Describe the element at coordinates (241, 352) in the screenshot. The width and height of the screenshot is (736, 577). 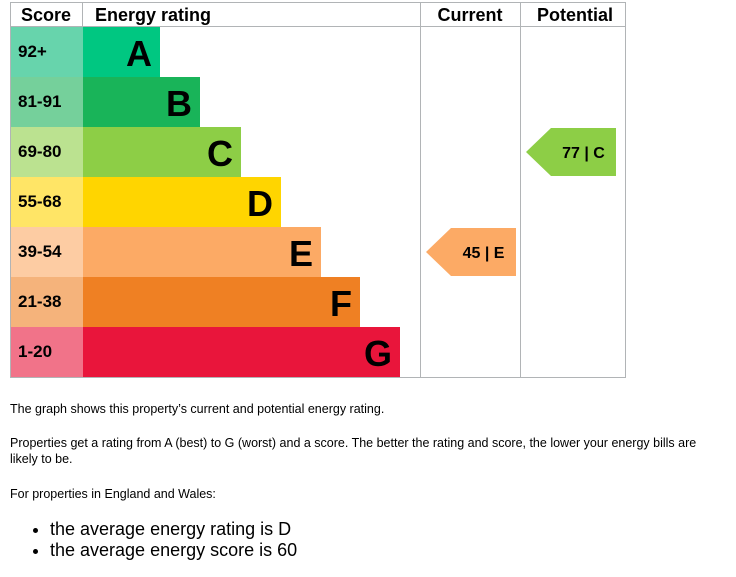
I see `band-bar-g` at that location.